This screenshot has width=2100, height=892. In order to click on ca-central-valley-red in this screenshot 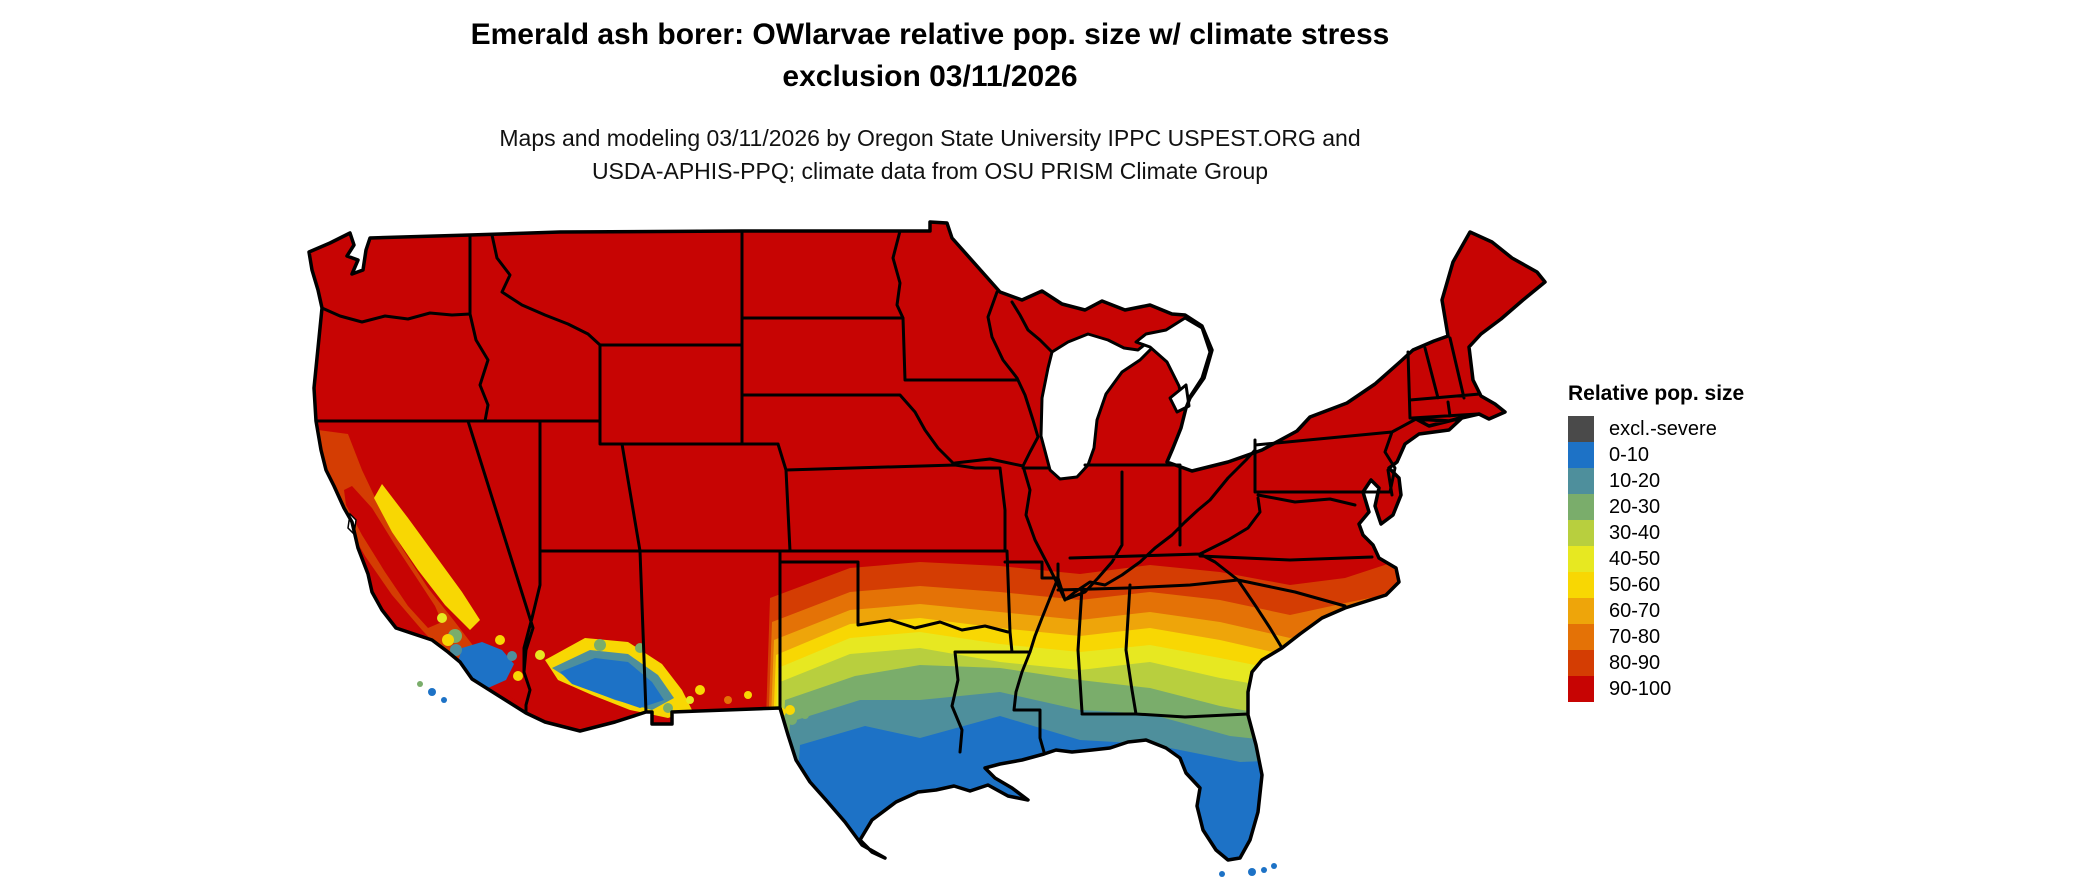, I will do `click(393, 557)`.